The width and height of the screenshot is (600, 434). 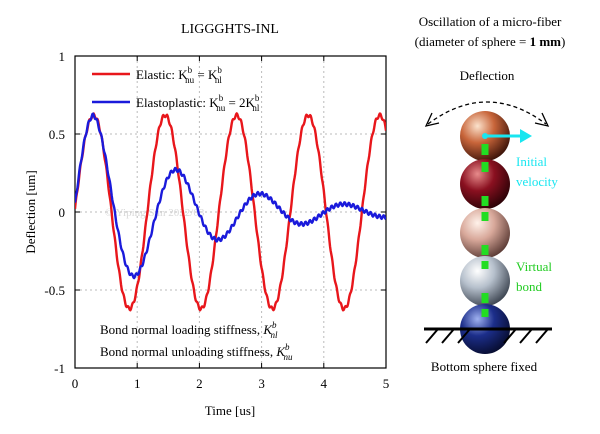 What do you see at coordinates (490, 21) in the screenshot?
I see `diagram-title-line1: Oscillation of a micro-fiber` at bounding box center [490, 21].